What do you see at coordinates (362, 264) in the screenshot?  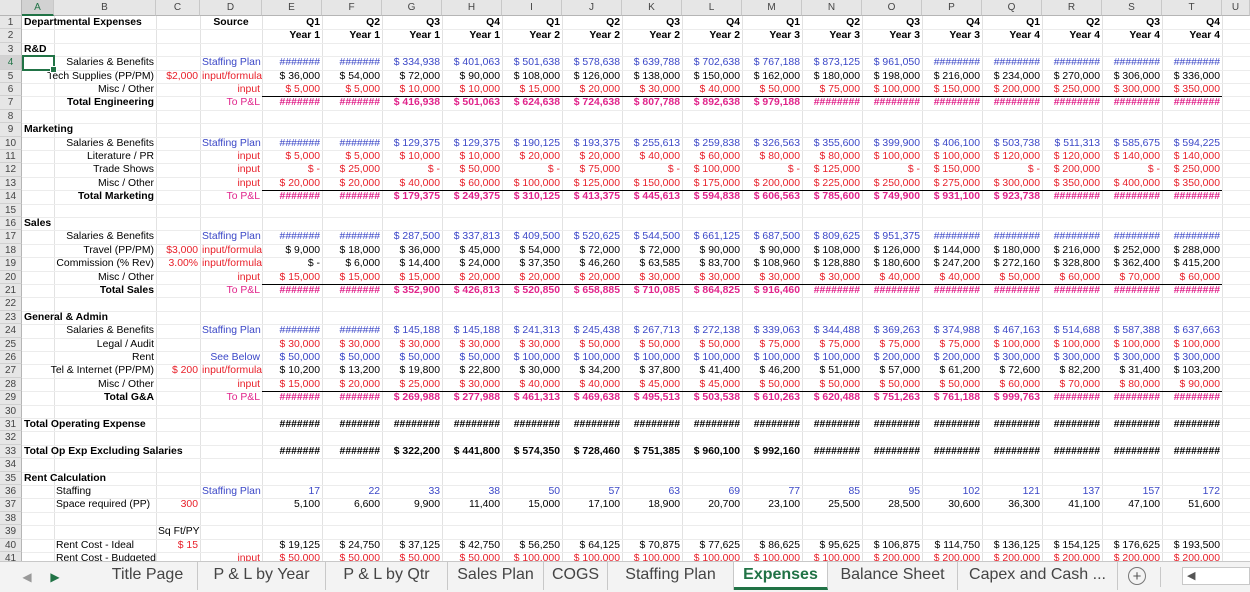 I see `value-cell: $ 6,000` at bounding box center [362, 264].